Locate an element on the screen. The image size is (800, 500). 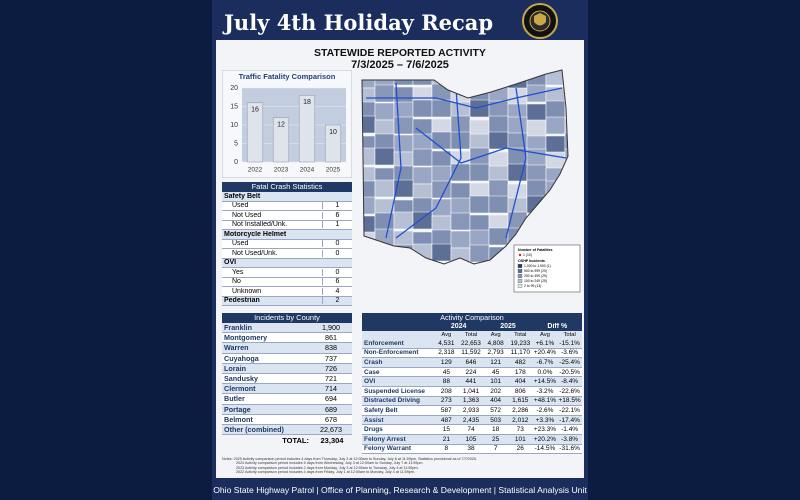
highway is located at coordinates (464, 98).